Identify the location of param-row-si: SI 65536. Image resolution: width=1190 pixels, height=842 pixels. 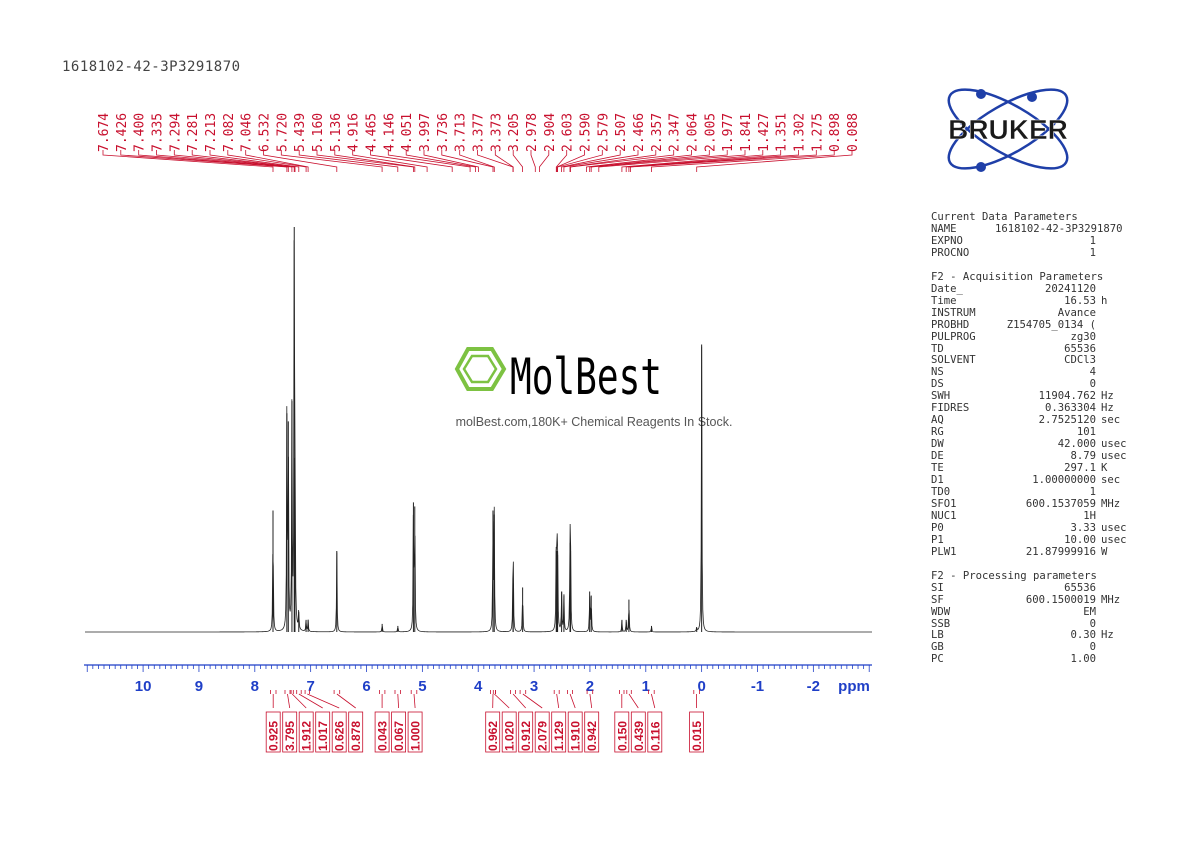
(1036, 588).